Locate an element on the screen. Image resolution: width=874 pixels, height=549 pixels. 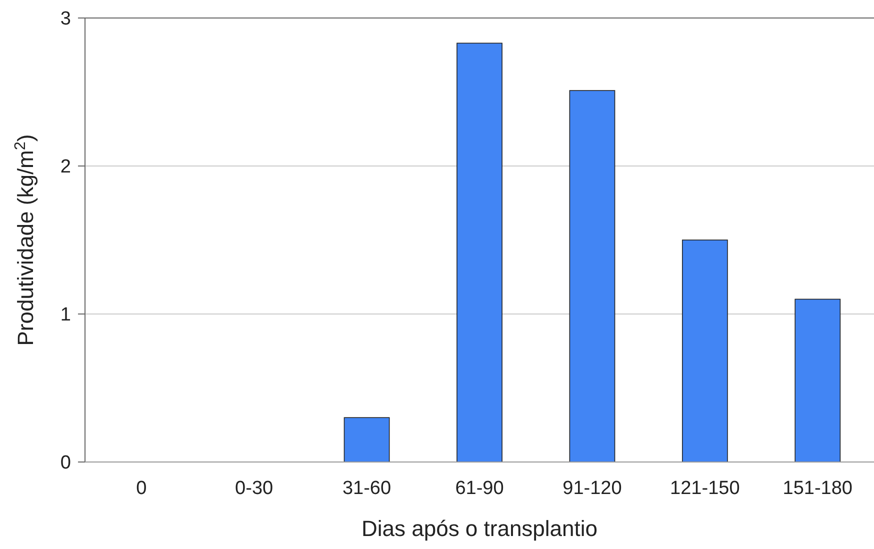
y-tick-label: 0 is located at coordinates (65, 463).